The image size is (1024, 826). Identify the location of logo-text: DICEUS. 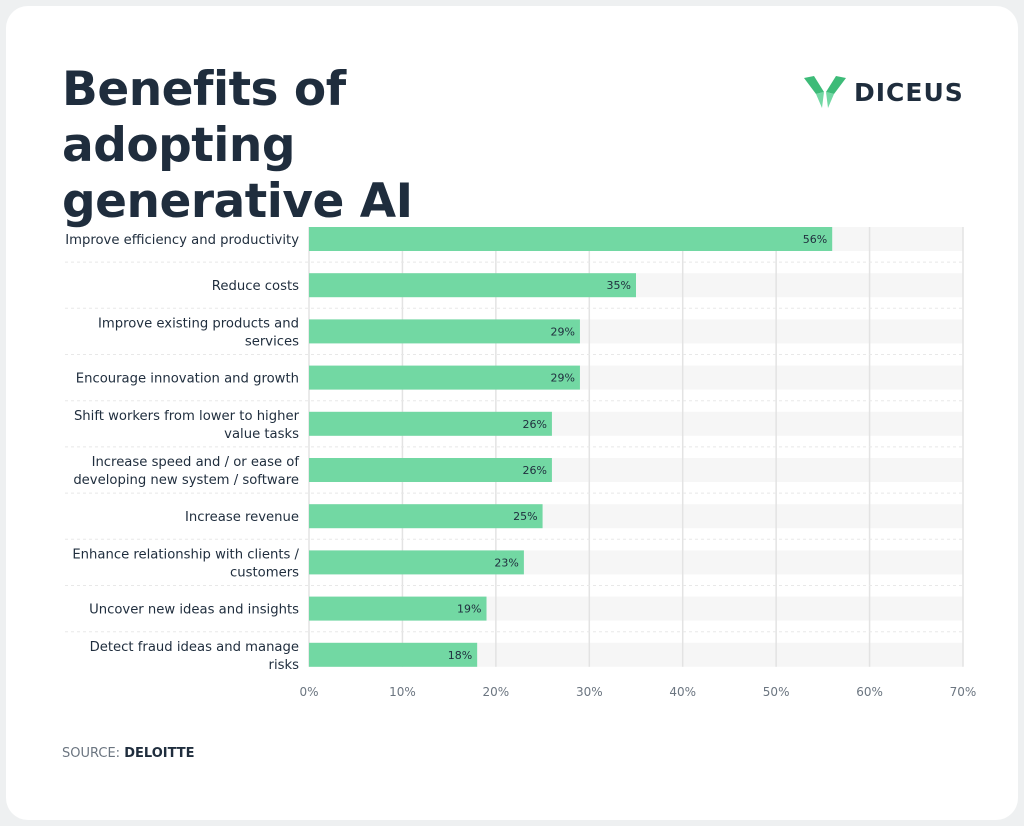
(909, 92).